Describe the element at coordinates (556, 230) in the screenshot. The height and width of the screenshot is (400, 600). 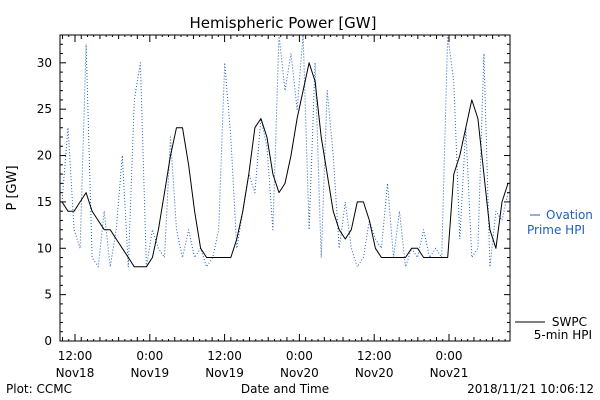
I see `legend-ovation-line2: Prime HPI` at that location.